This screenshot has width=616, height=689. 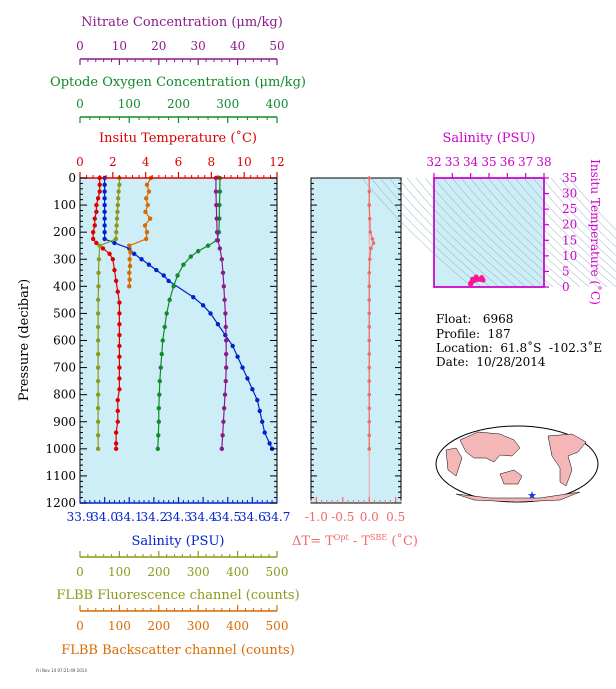 What do you see at coordinates (146, 162) in the screenshot?
I see `temperature-tick-label: 4` at bounding box center [146, 162].